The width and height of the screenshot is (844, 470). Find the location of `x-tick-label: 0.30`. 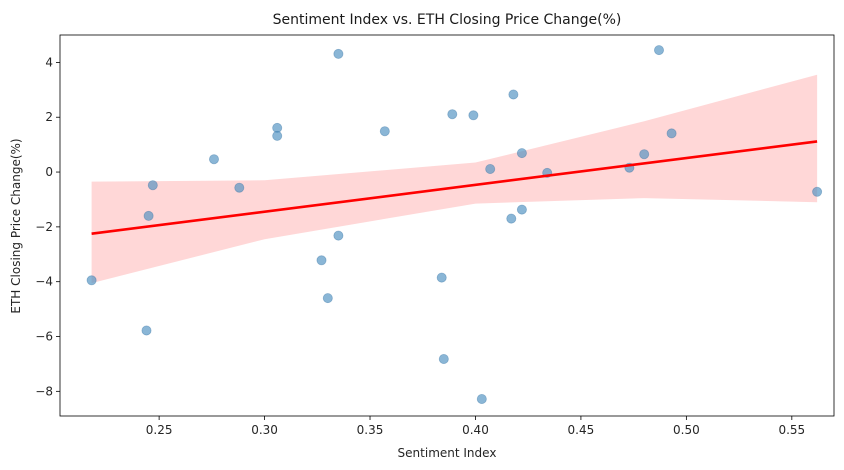

x-tick-label: 0.30 is located at coordinates (264, 430).